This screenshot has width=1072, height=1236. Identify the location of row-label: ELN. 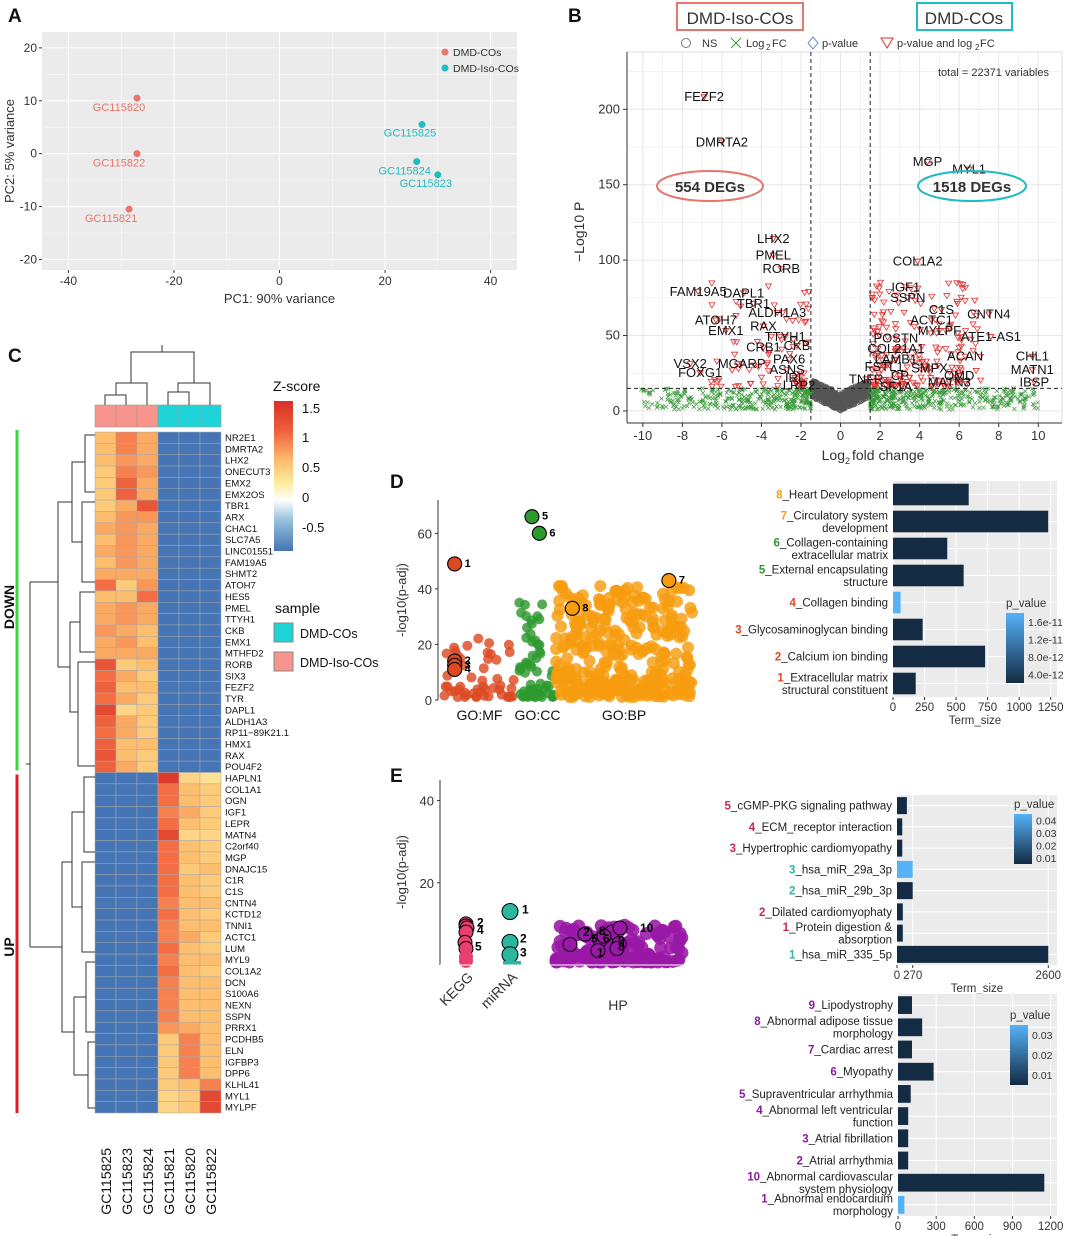
(234, 1051).